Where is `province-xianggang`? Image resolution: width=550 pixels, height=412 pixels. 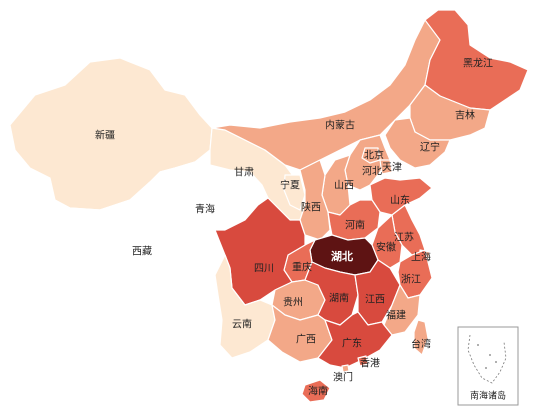 province-xianggang is located at coordinates (363, 361).